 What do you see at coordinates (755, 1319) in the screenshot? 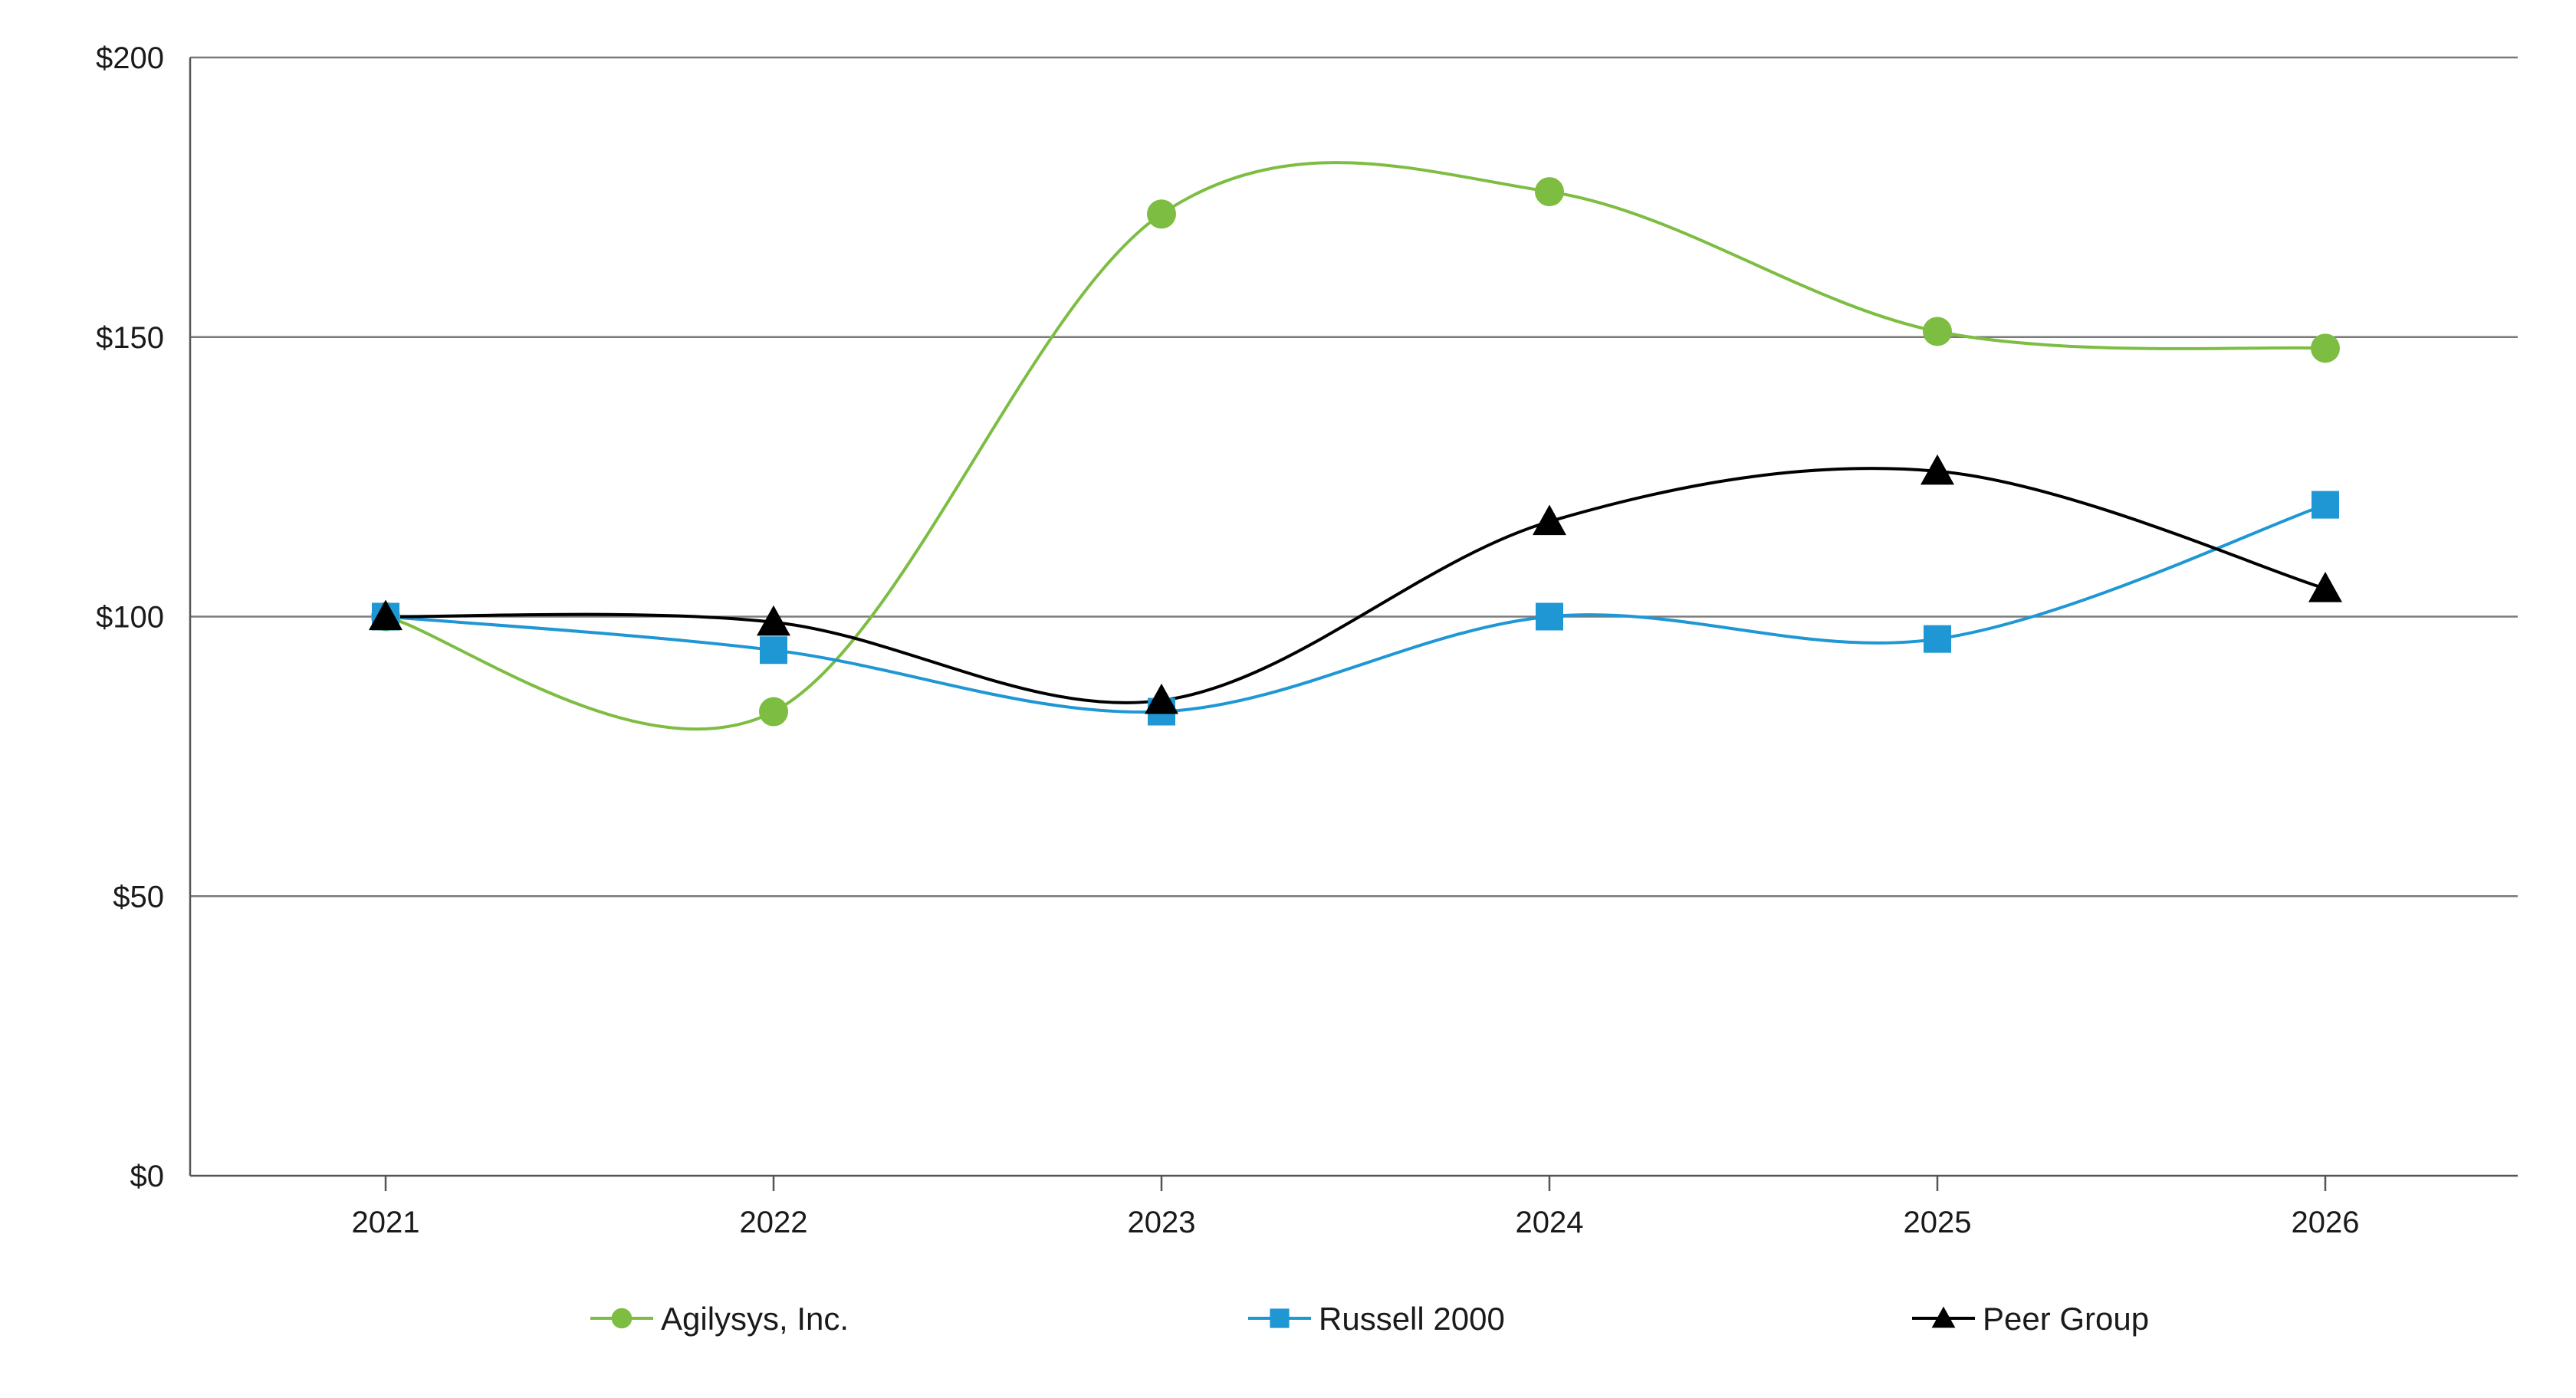
I see `legend-label: Agilysys, Inc.` at bounding box center [755, 1319].